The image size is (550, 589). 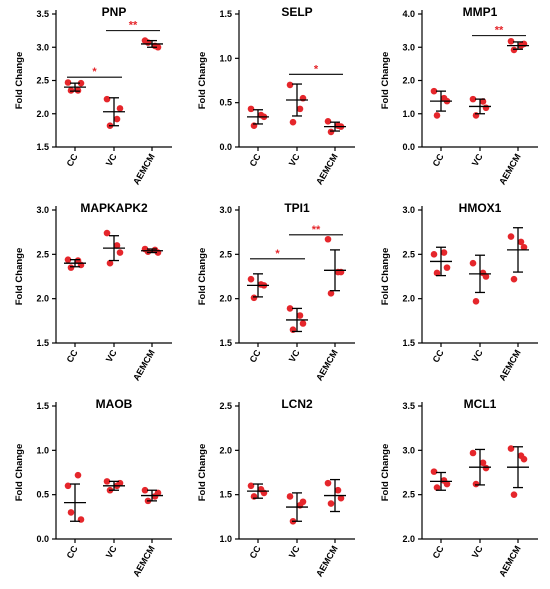 I want to click on panel-lcn2: LCN2 Fold Change 1.0 1.5 2.0 2.5 CC VC AEMCM, so click(x=274, y=490).